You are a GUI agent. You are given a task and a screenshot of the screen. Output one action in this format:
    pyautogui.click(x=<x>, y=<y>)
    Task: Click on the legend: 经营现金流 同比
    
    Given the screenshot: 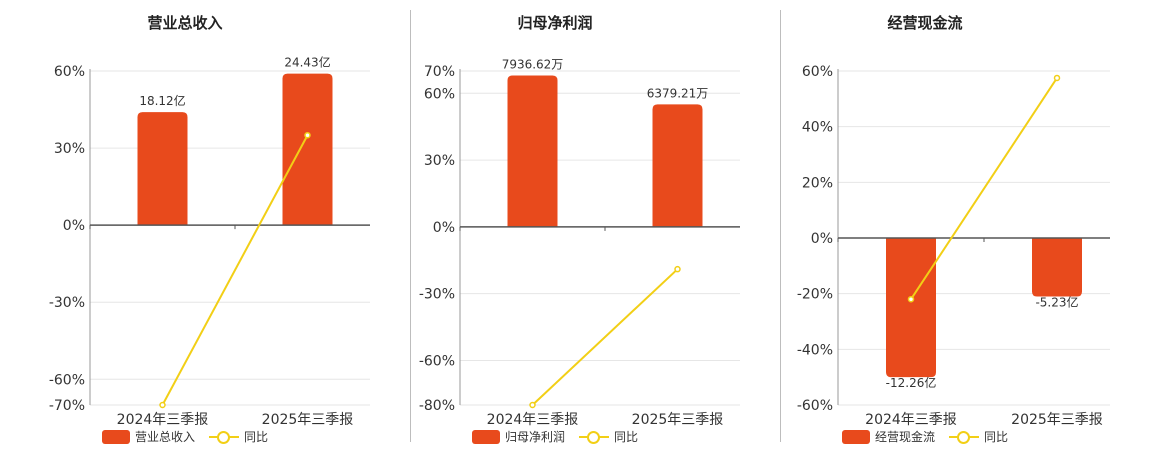 What is the action you would take?
    pyautogui.click(x=925, y=436)
    